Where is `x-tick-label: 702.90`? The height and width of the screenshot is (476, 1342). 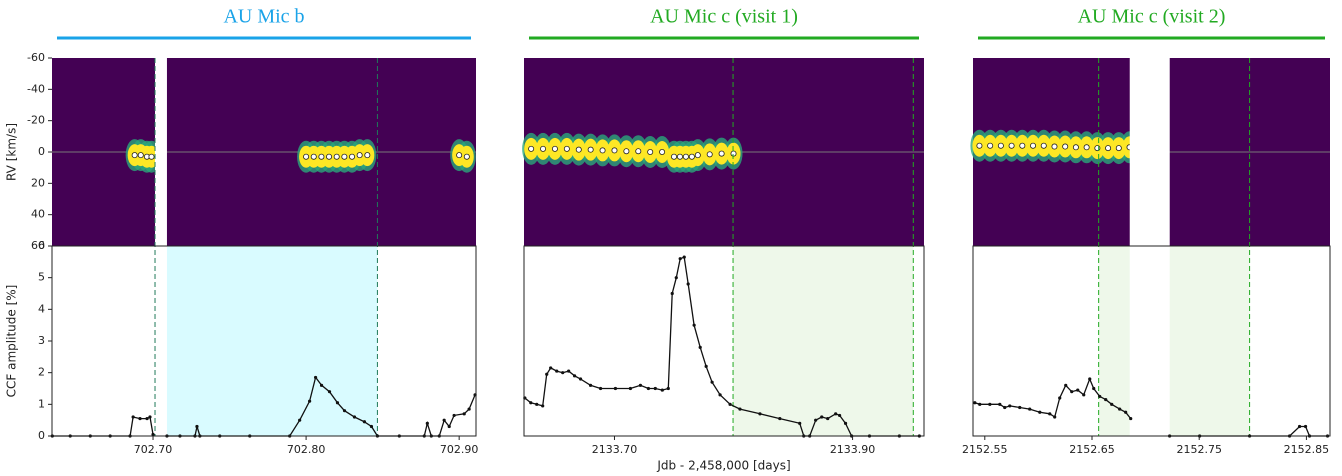
x-tick-label: 702.90 is located at coordinates (459, 449).